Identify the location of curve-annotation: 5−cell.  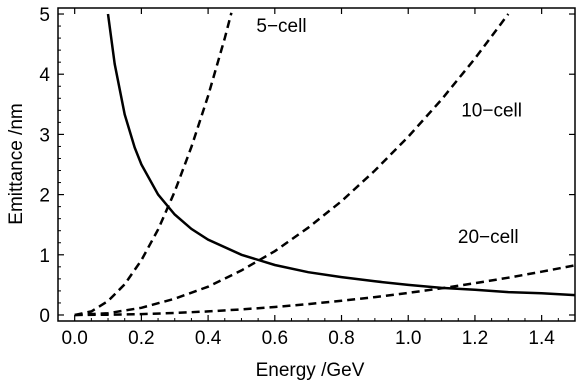
(281, 26).